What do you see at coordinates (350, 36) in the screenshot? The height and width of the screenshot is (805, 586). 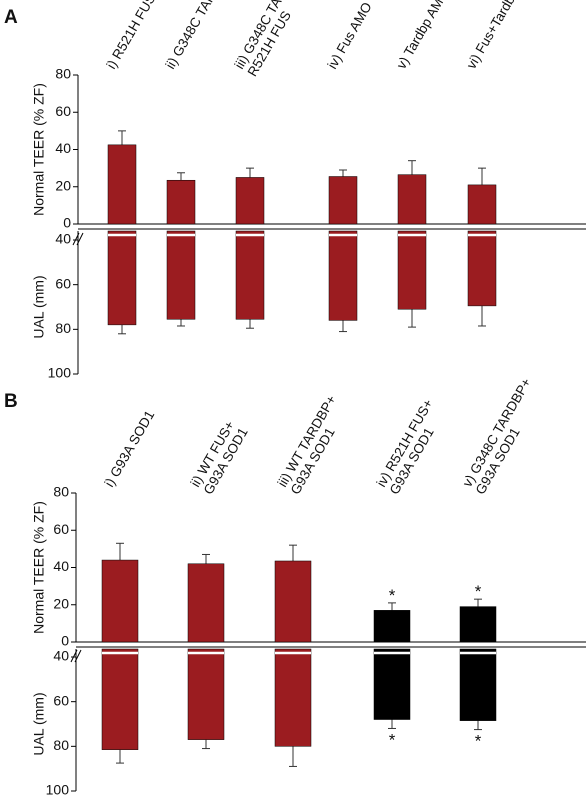 I see `category-label: iv) Fus AMO` at bounding box center [350, 36].